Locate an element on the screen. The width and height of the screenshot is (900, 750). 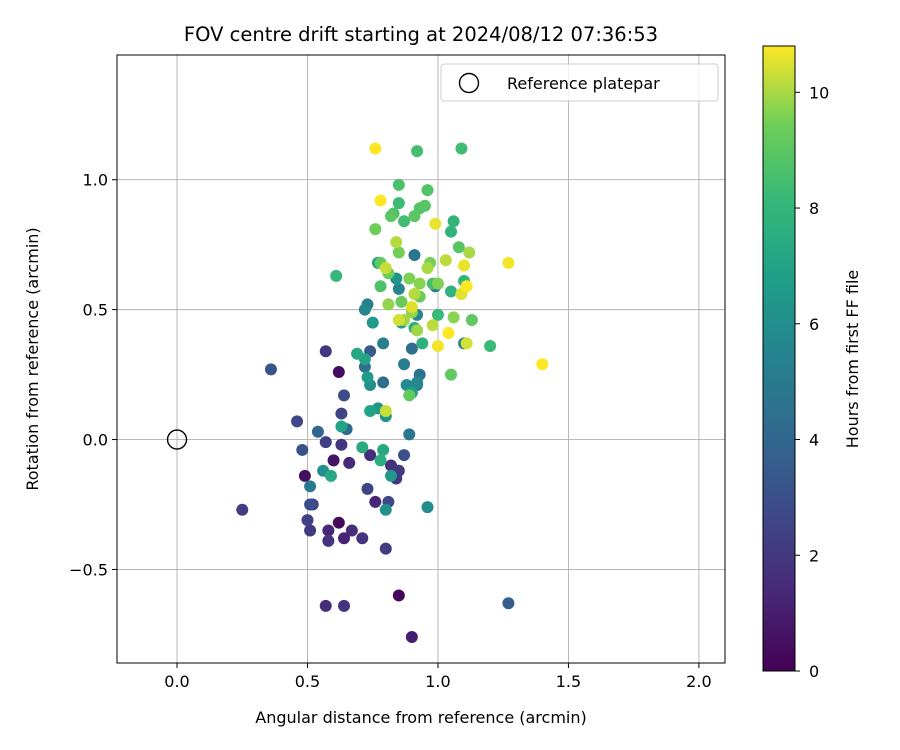
reference-point is located at coordinates (177, 439).